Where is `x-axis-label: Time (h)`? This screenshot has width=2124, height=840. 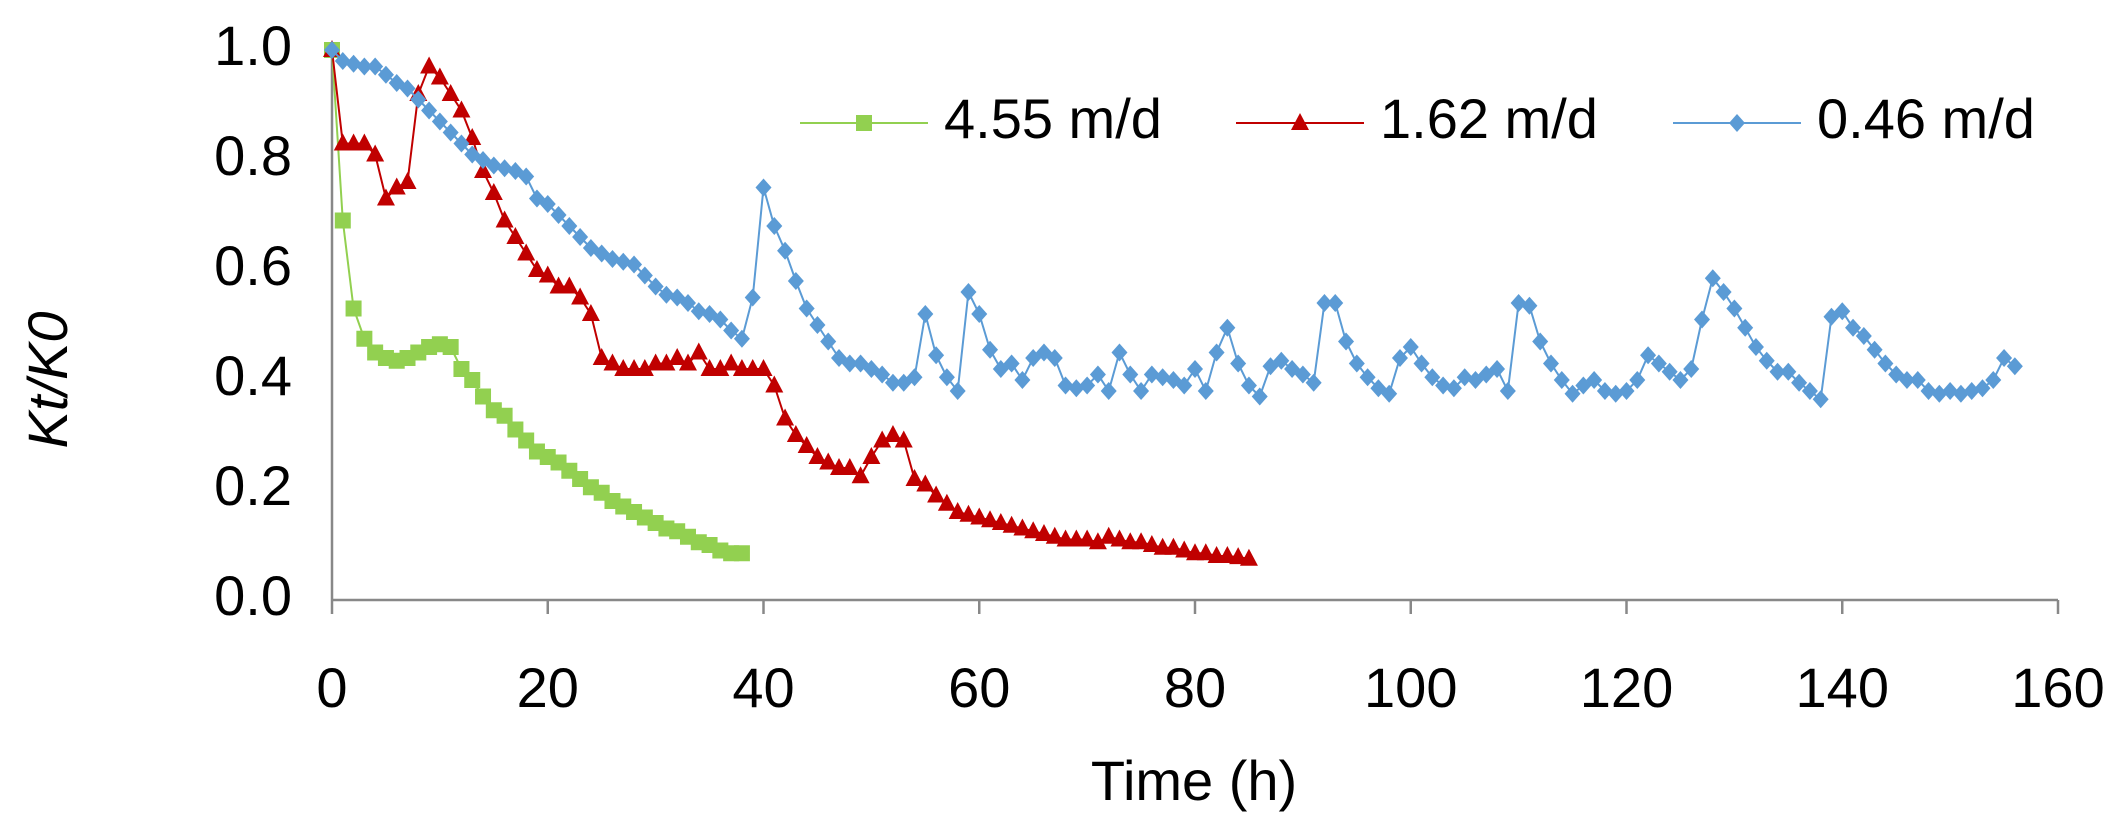 x-axis-label: Time (h) is located at coordinates (1194, 780).